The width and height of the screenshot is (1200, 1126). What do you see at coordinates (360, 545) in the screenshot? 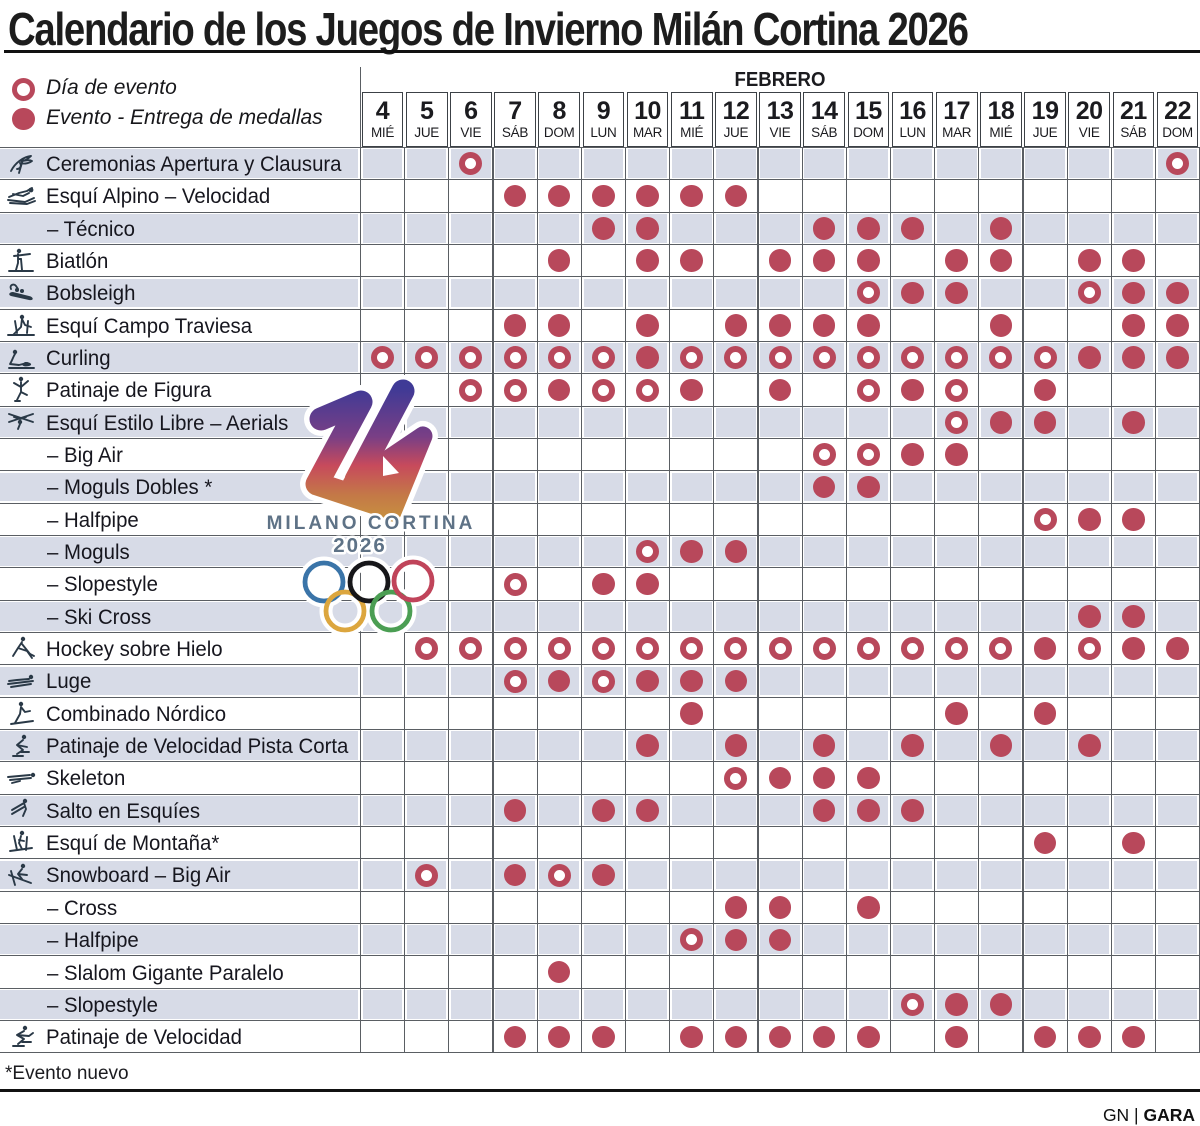
I see `svg-text: 2026` at bounding box center [360, 545].